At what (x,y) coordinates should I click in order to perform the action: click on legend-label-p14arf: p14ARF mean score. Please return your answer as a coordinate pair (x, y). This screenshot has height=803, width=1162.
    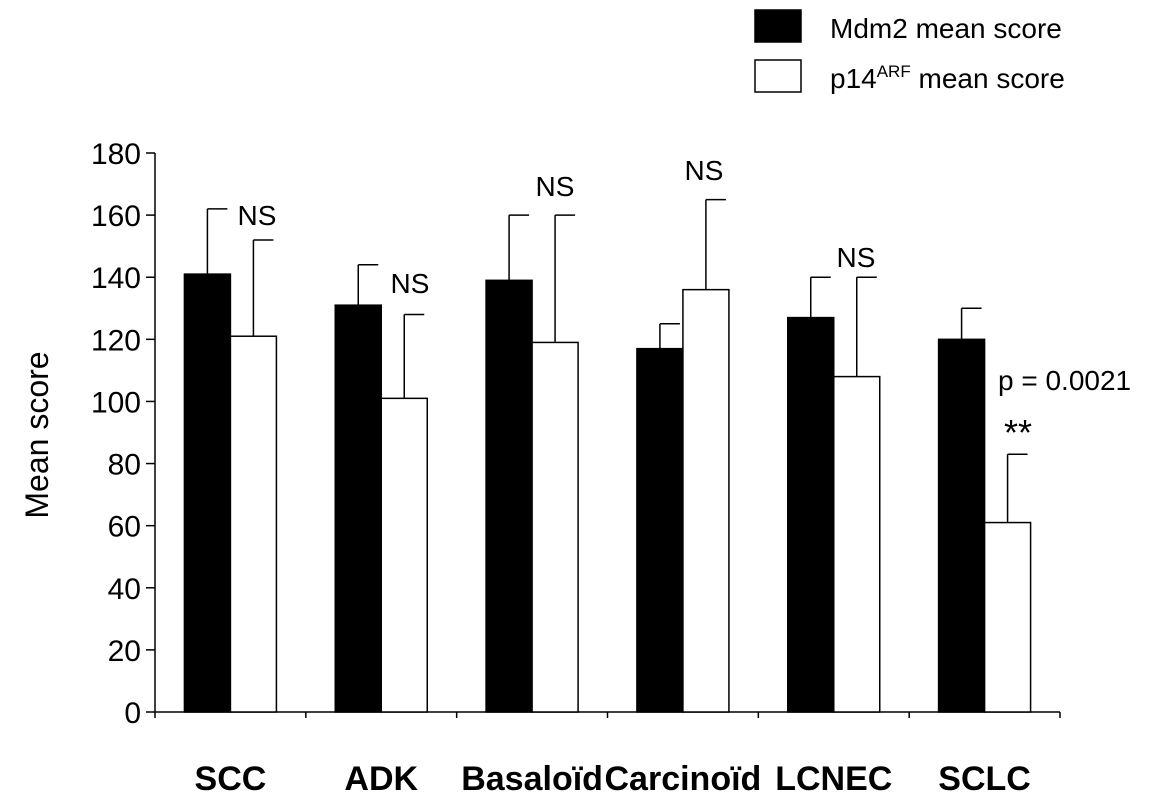
    Looking at the image, I should click on (947, 78).